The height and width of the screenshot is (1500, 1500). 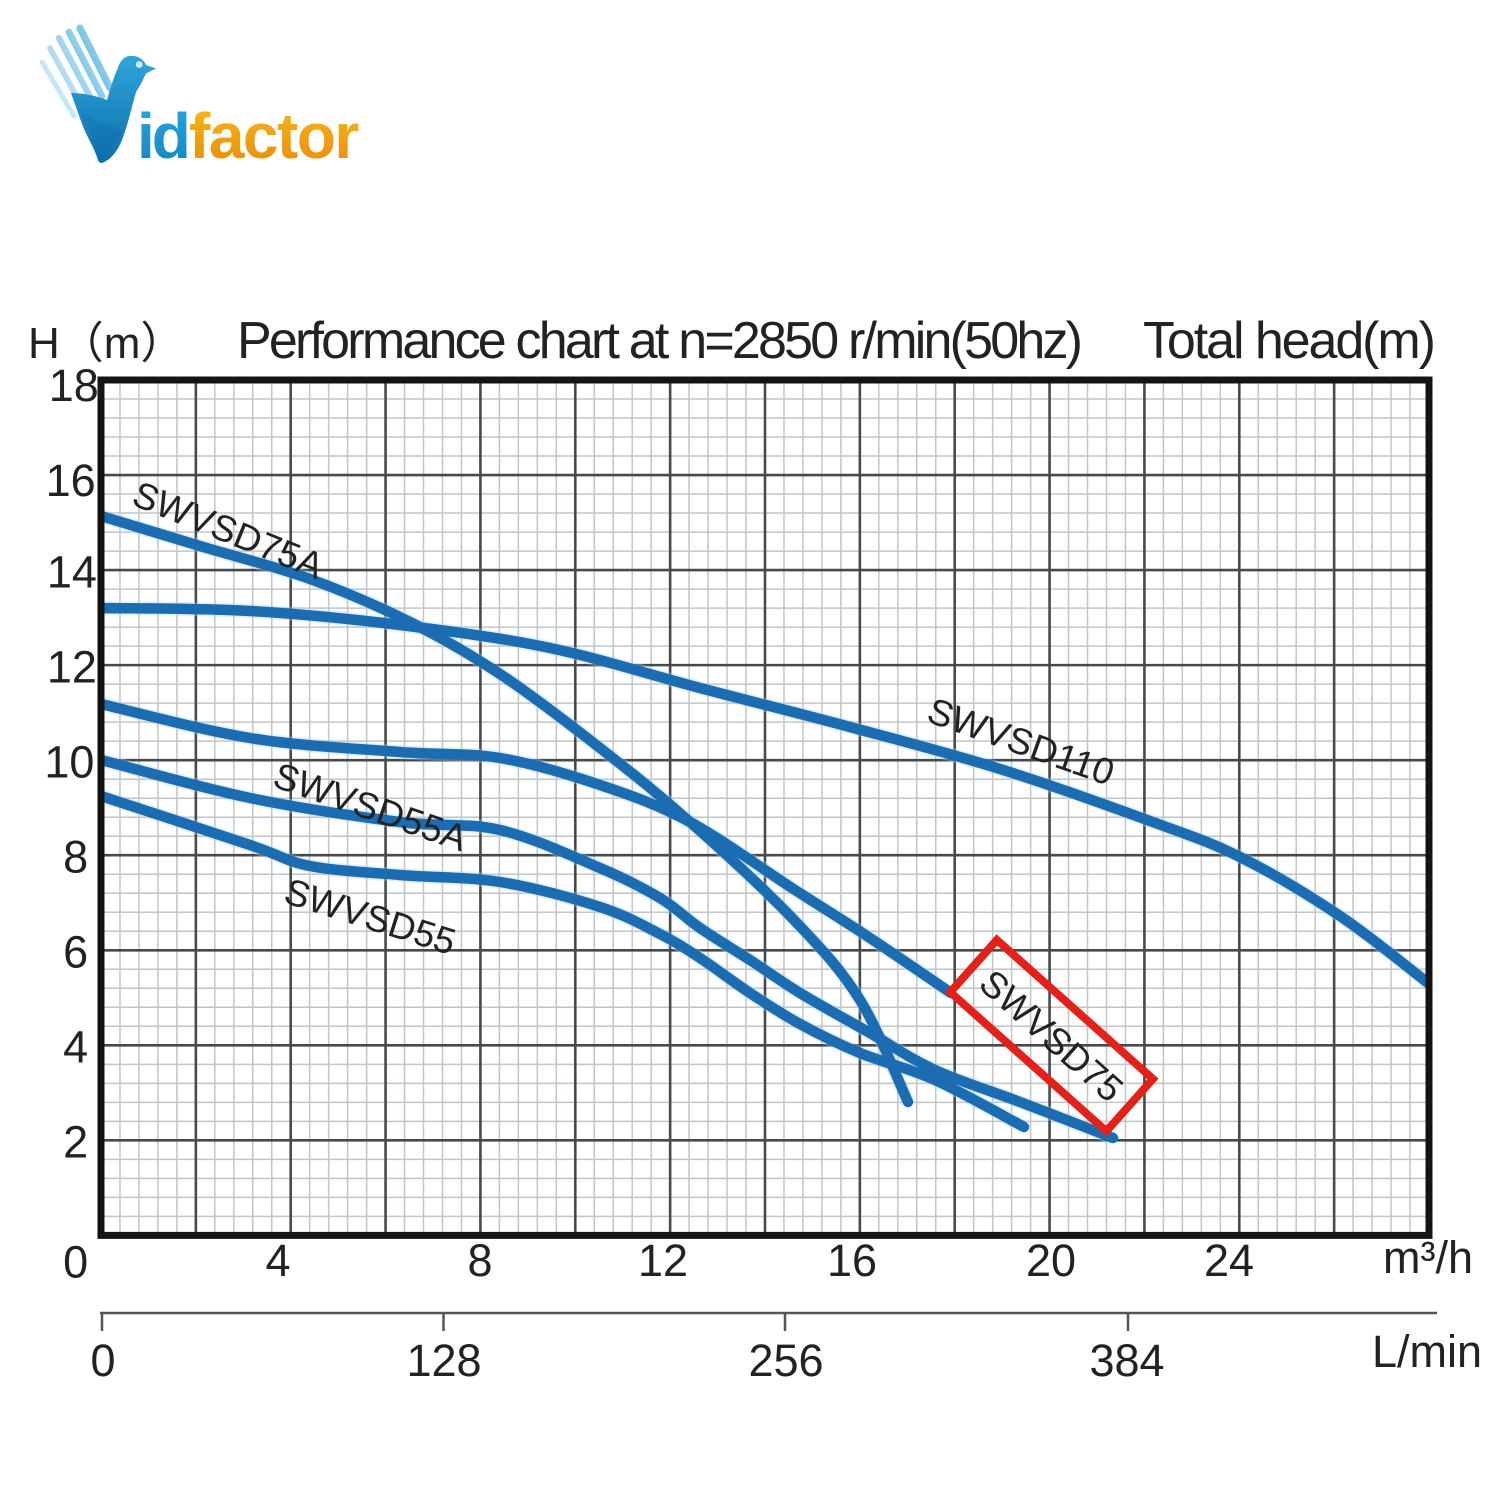 What do you see at coordinates (75, 1142) in the screenshot?
I see `svg-text: 2` at bounding box center [75, 1142].